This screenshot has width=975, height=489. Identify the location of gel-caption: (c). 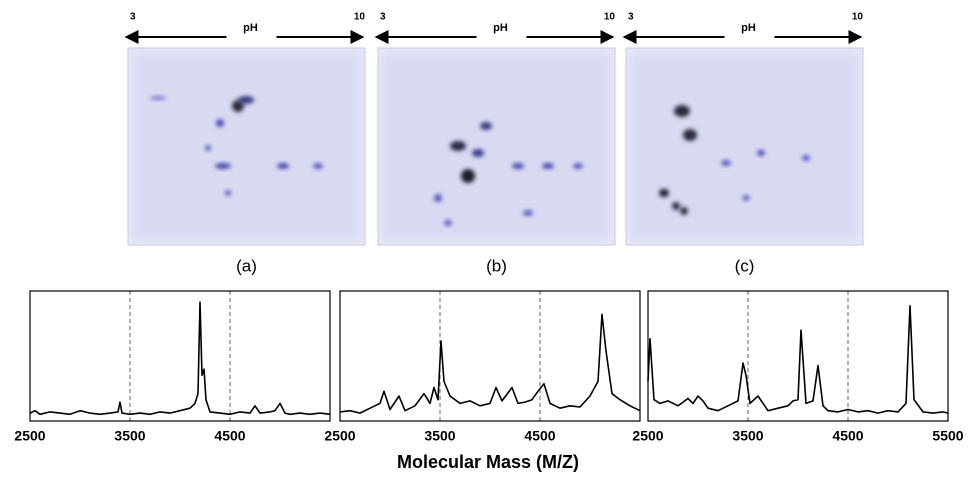
(745, 265).